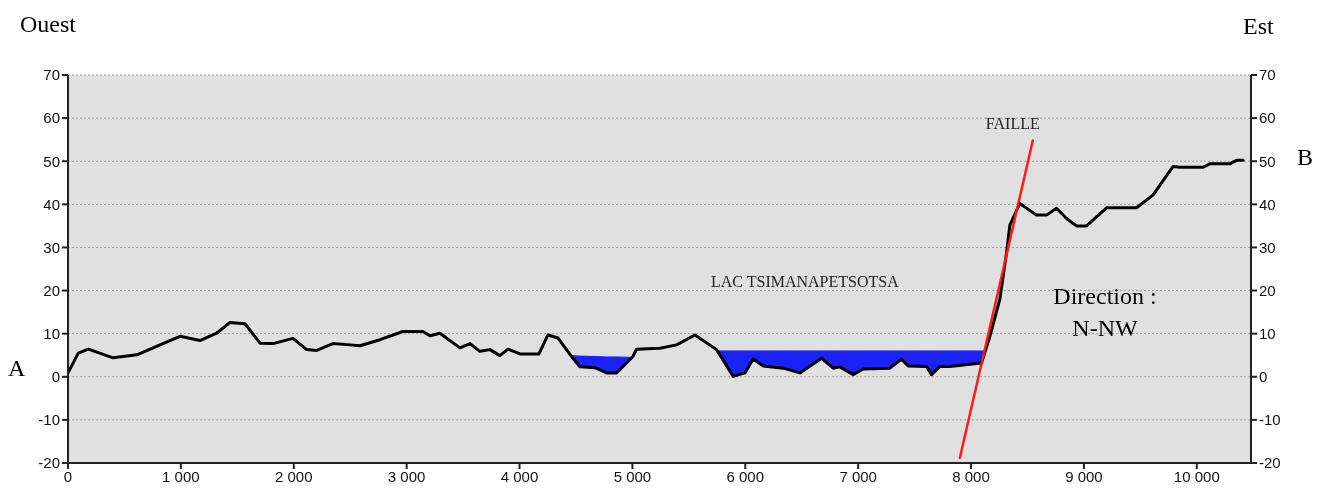 The image size is (1319, 502). Describe the element at coordinates (1267, 333) in the screenshot. I see `y2-tick-label: 10` at that location.